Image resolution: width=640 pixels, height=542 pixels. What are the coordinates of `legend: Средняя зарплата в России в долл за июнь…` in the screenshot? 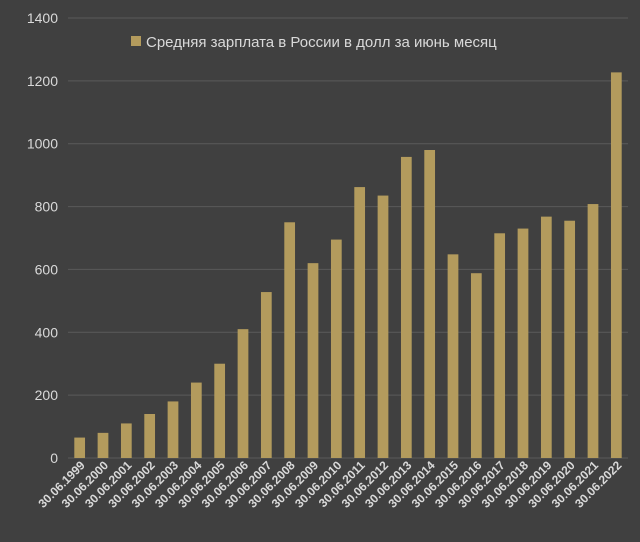 It's located at (314, 42).